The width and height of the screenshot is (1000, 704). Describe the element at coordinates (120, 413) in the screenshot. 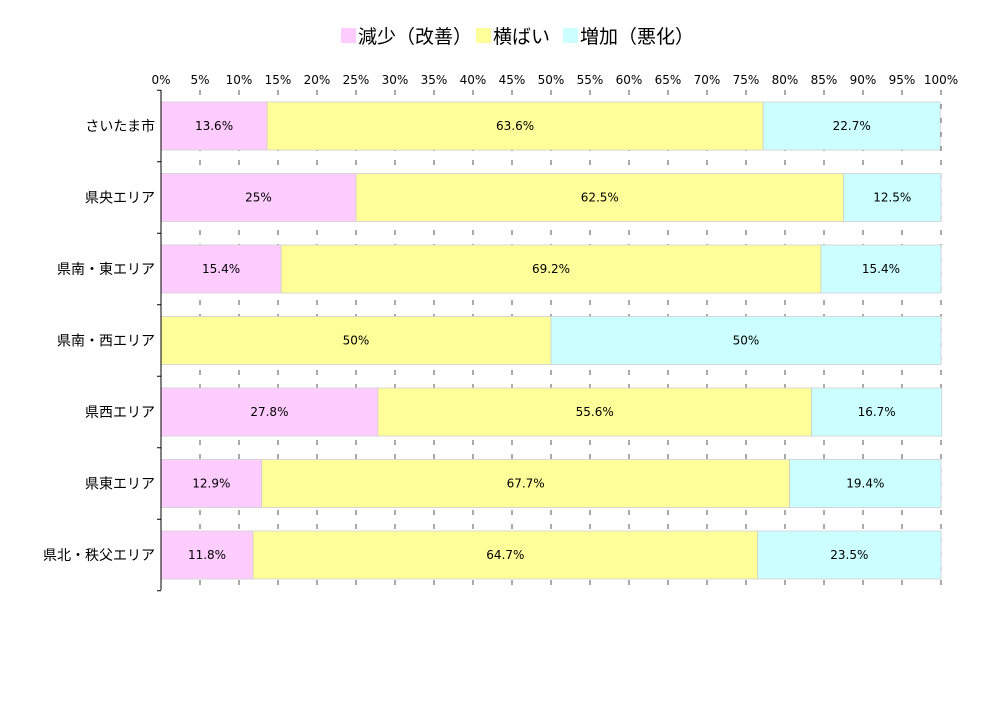

I see `category-label: 県西エリア` at that location.